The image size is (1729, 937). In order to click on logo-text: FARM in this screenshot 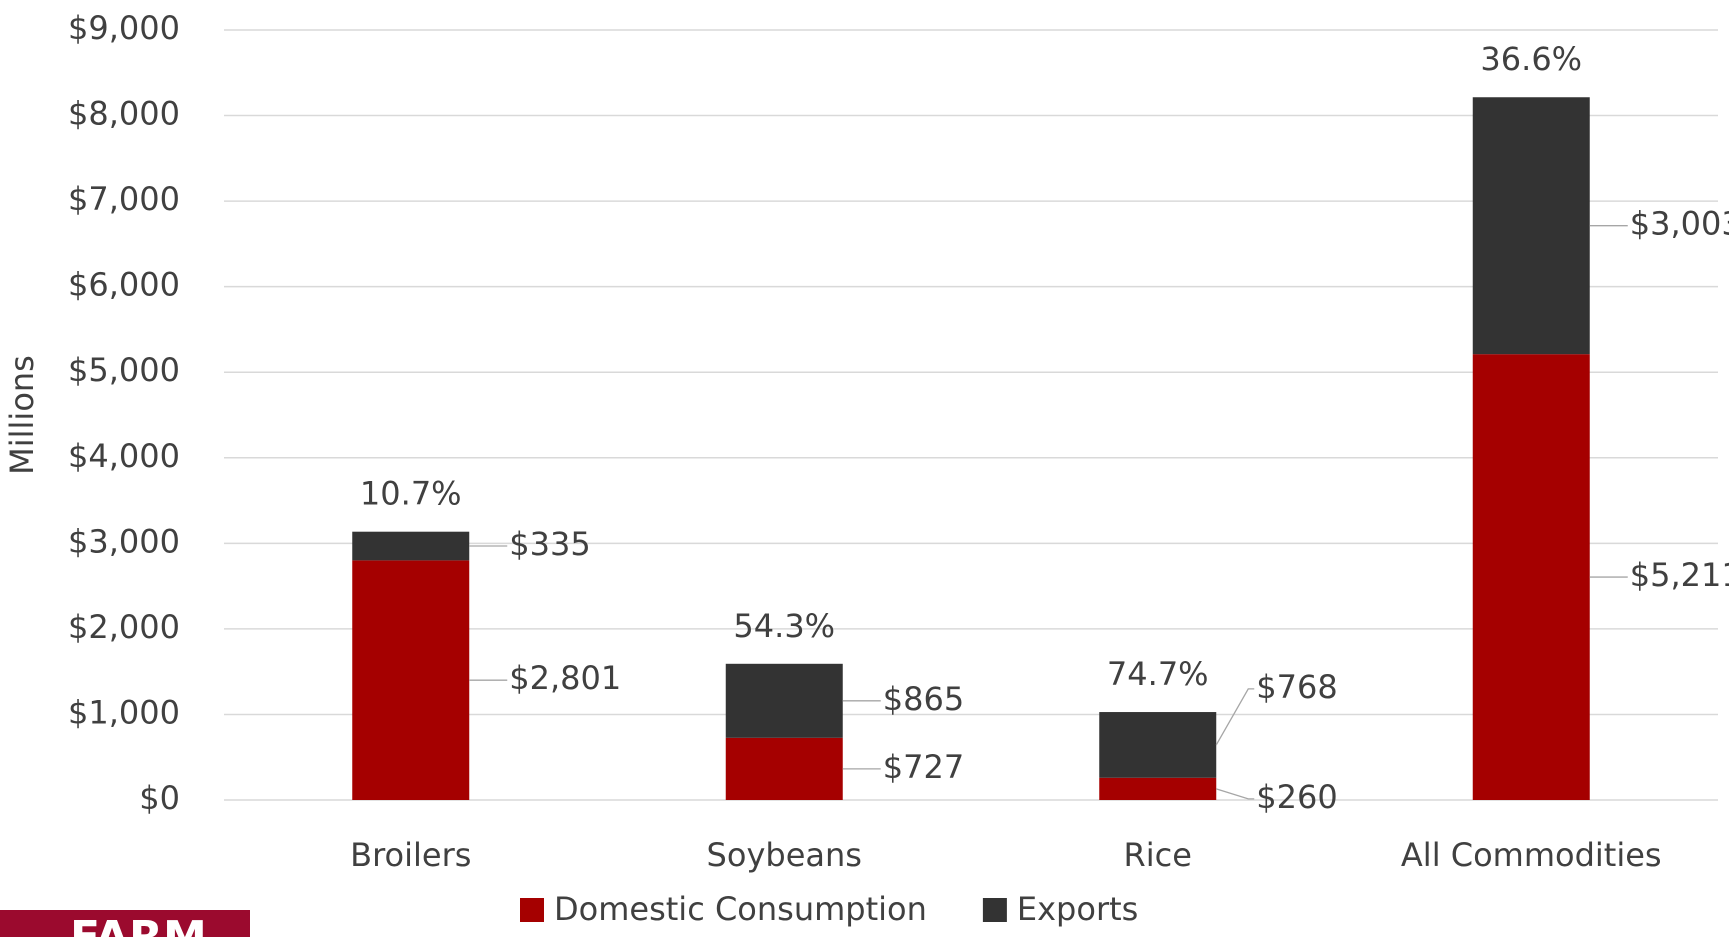, I will do `click(138, 924)`.